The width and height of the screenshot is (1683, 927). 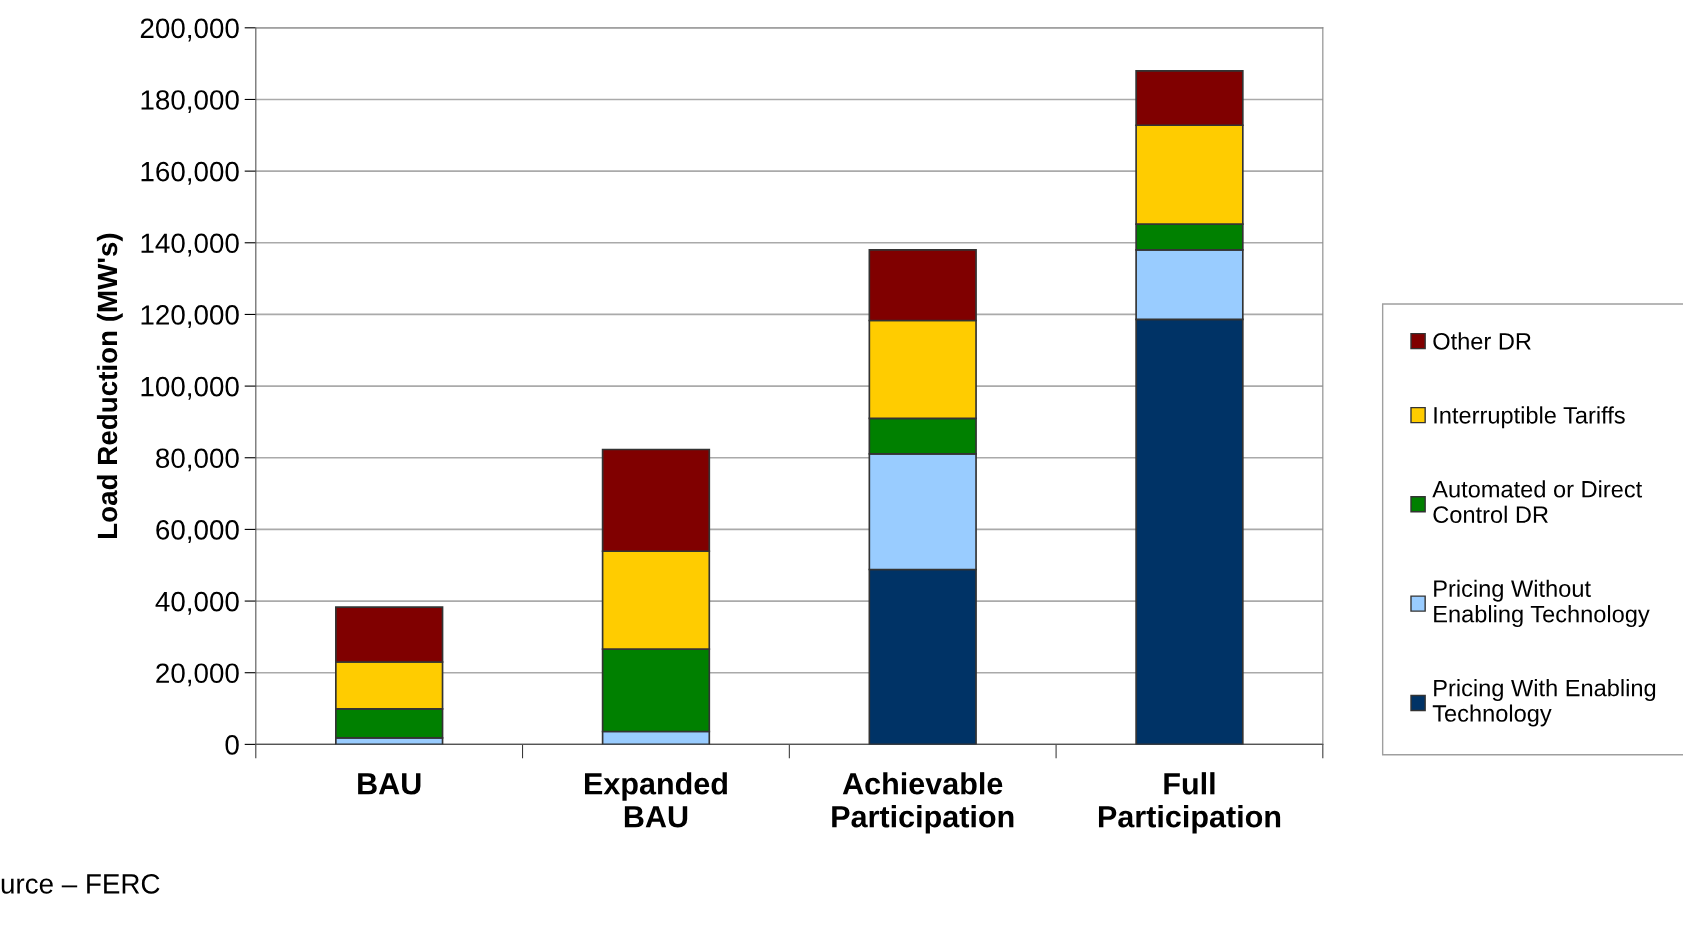 What do you see at coordinates (190, 245) in the screenshot?
I see `y-tick-label: 140,000` at bounding box center [190, 245].